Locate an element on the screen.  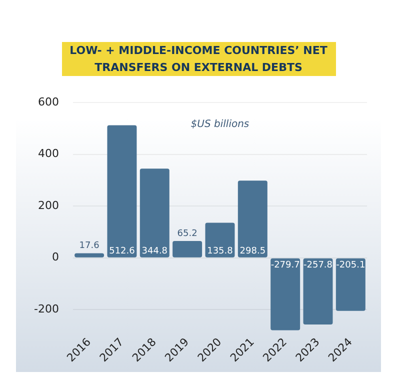
data-label: -205.1 is located at coordinates (351, 265).